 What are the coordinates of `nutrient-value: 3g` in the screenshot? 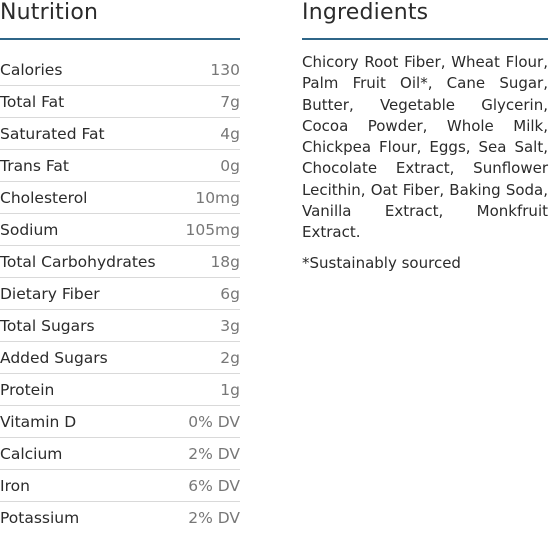 It's located at (230, 325).